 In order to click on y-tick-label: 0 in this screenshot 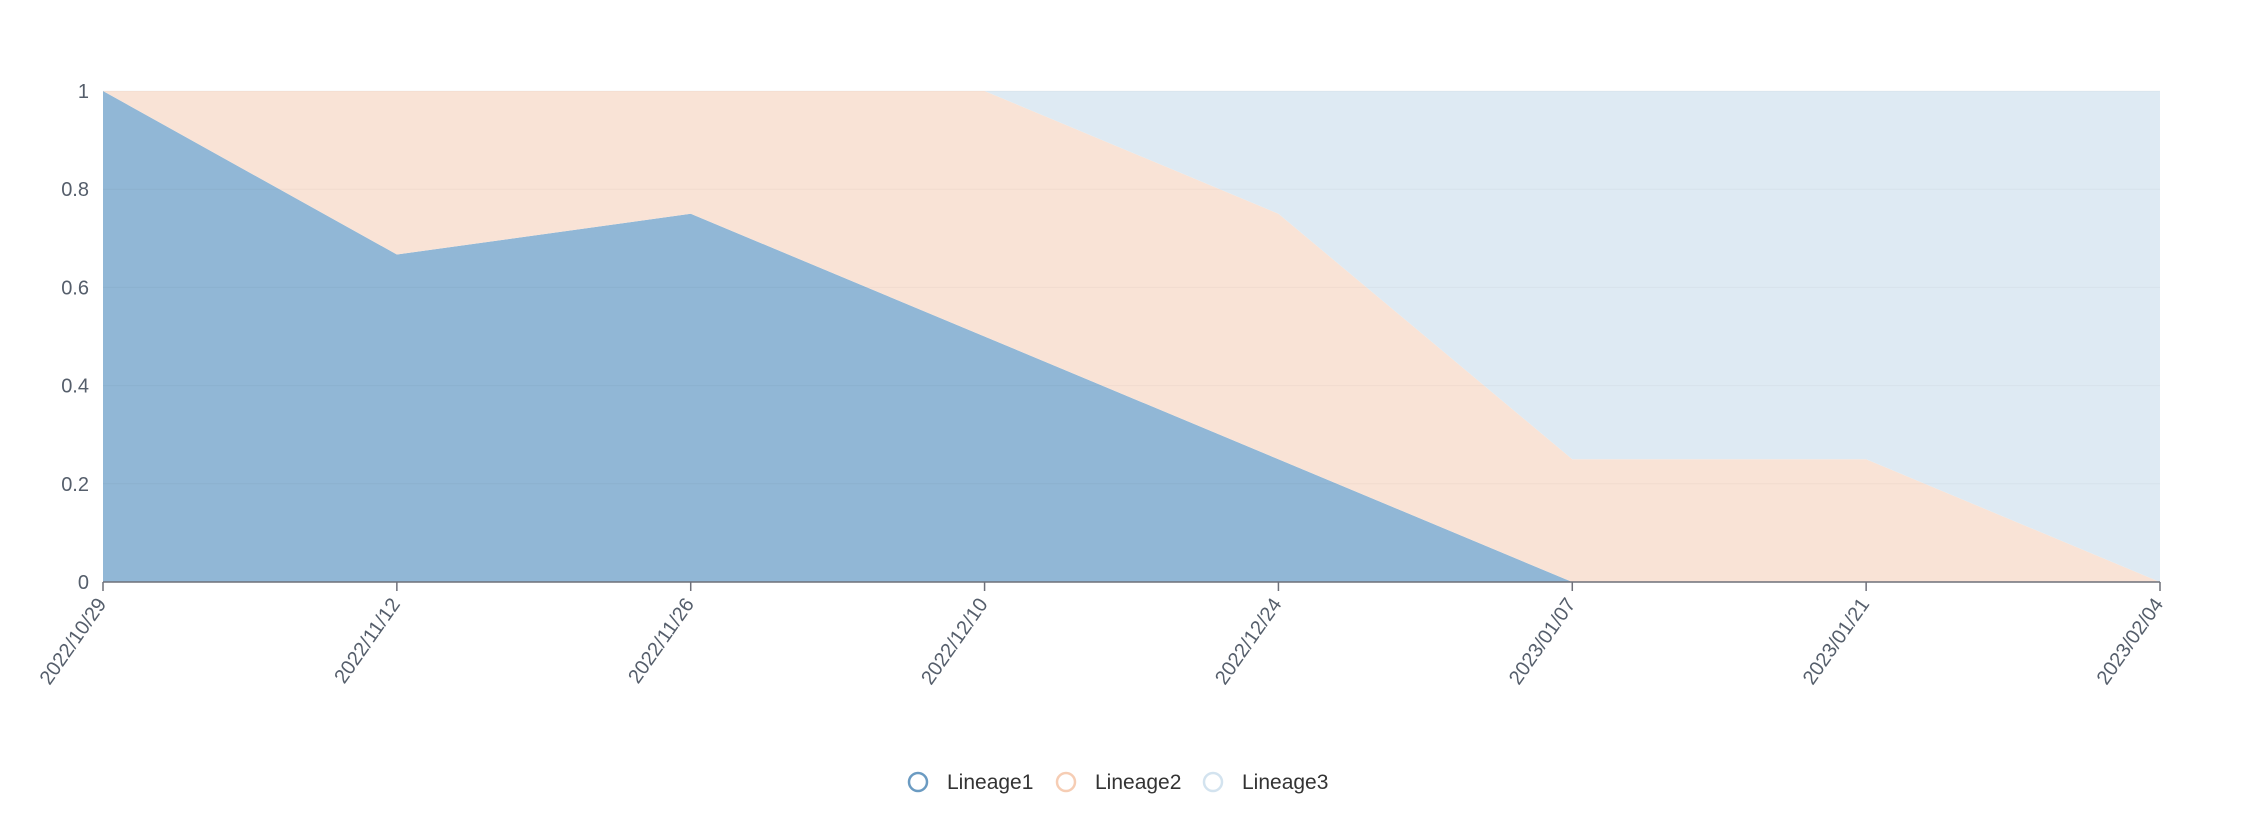, I will do `click(83, 583)`.